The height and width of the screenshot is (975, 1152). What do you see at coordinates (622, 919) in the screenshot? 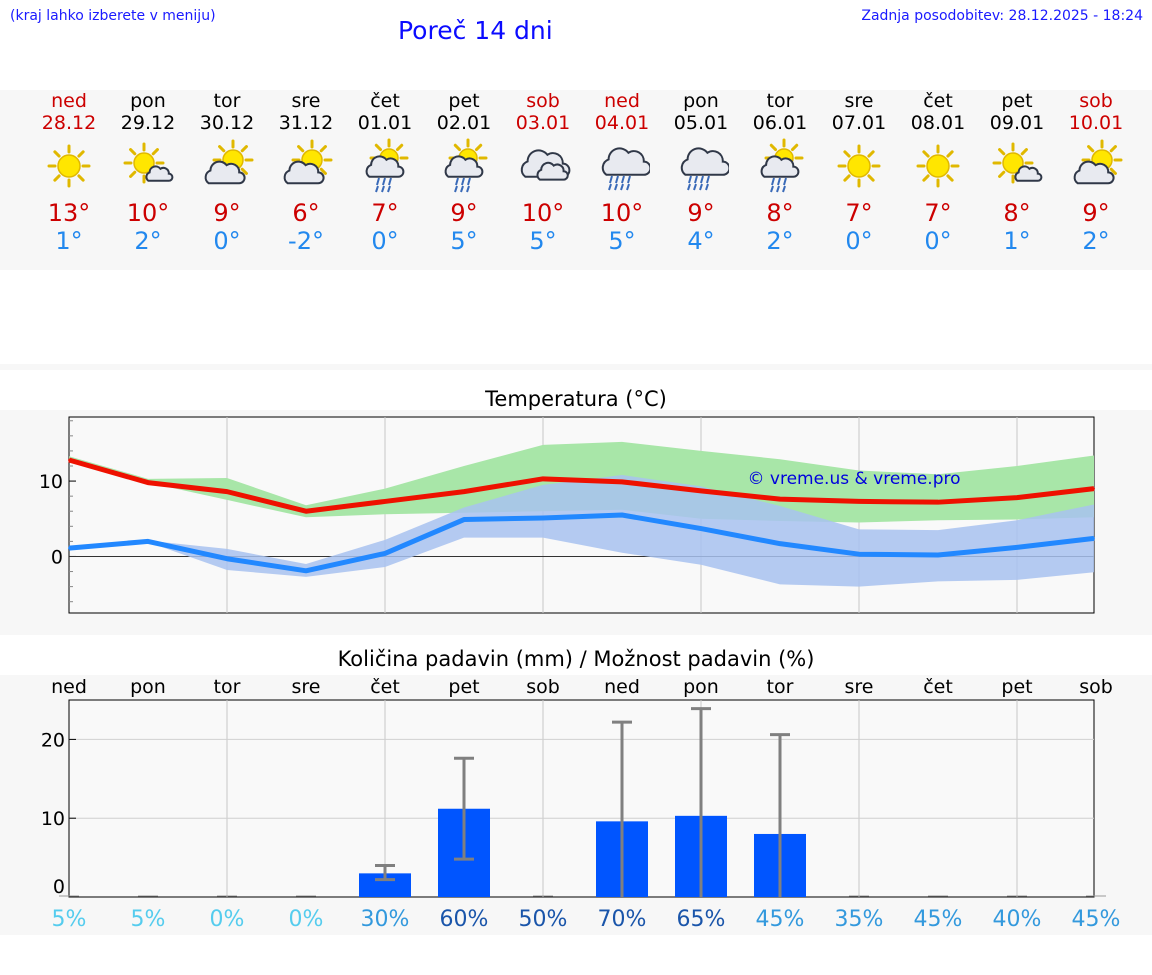
I see `precipitation-probability: 70%` at bounding box center [622, 919].